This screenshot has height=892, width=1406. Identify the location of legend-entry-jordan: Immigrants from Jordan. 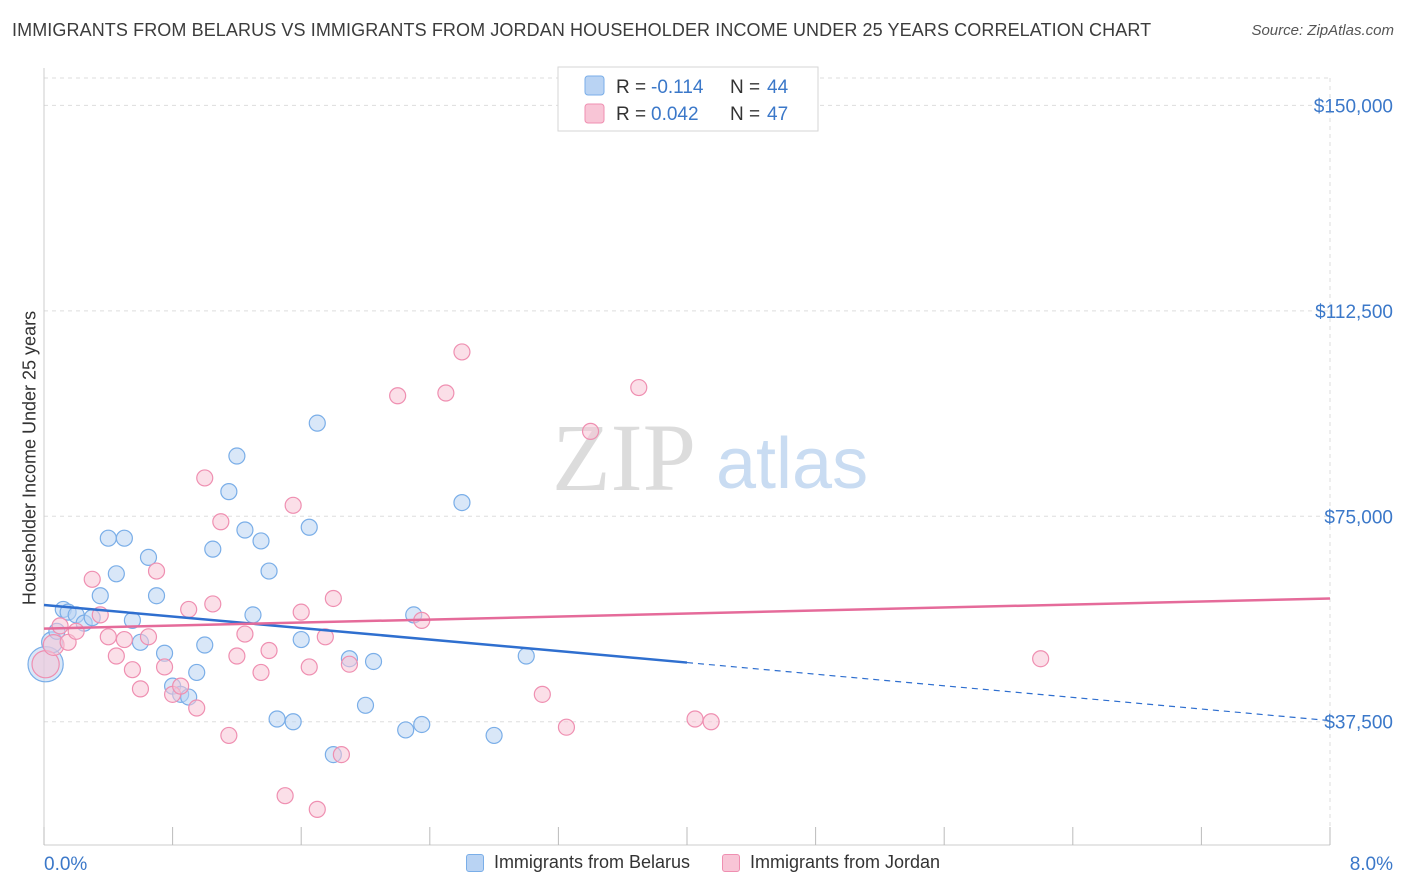
(831, 862).